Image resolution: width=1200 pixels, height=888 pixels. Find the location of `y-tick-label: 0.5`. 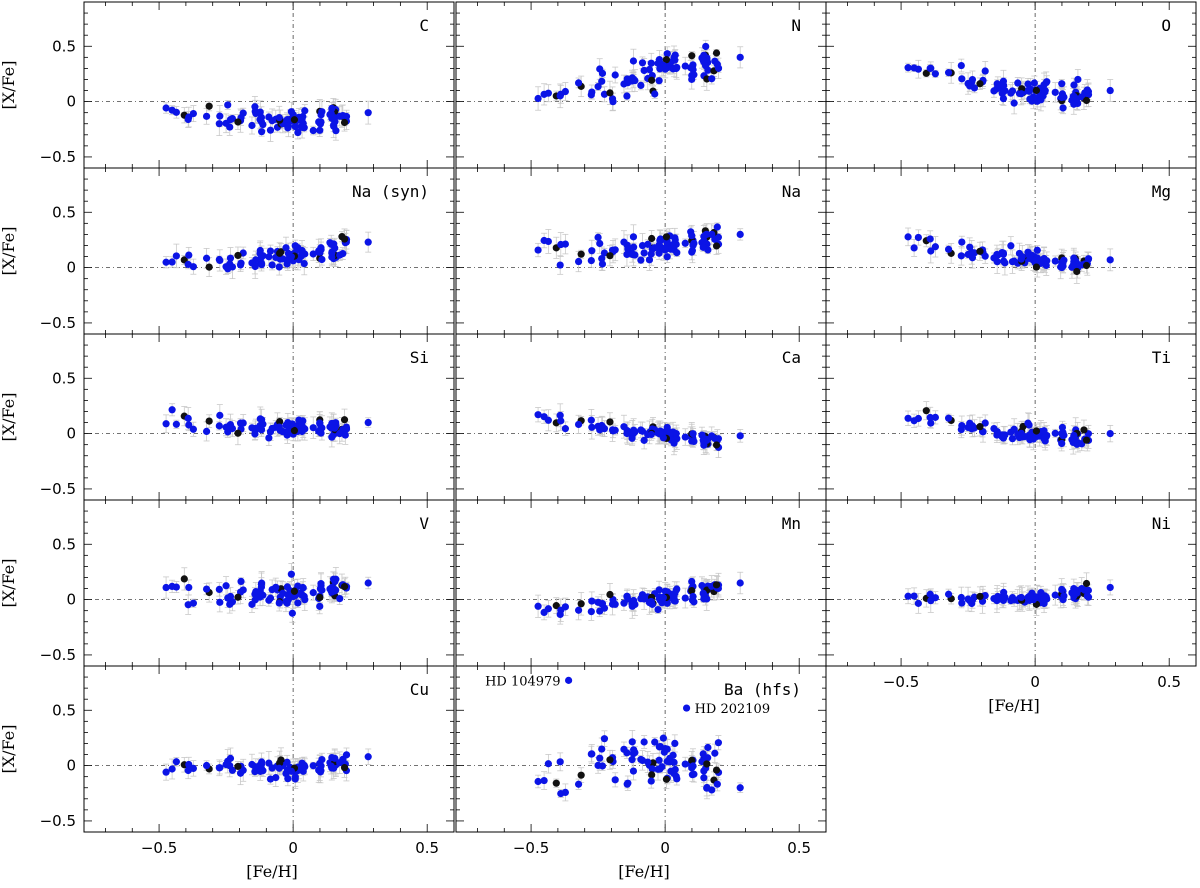

y-tick-label: 0.5 is located at coordinates (64, 46).